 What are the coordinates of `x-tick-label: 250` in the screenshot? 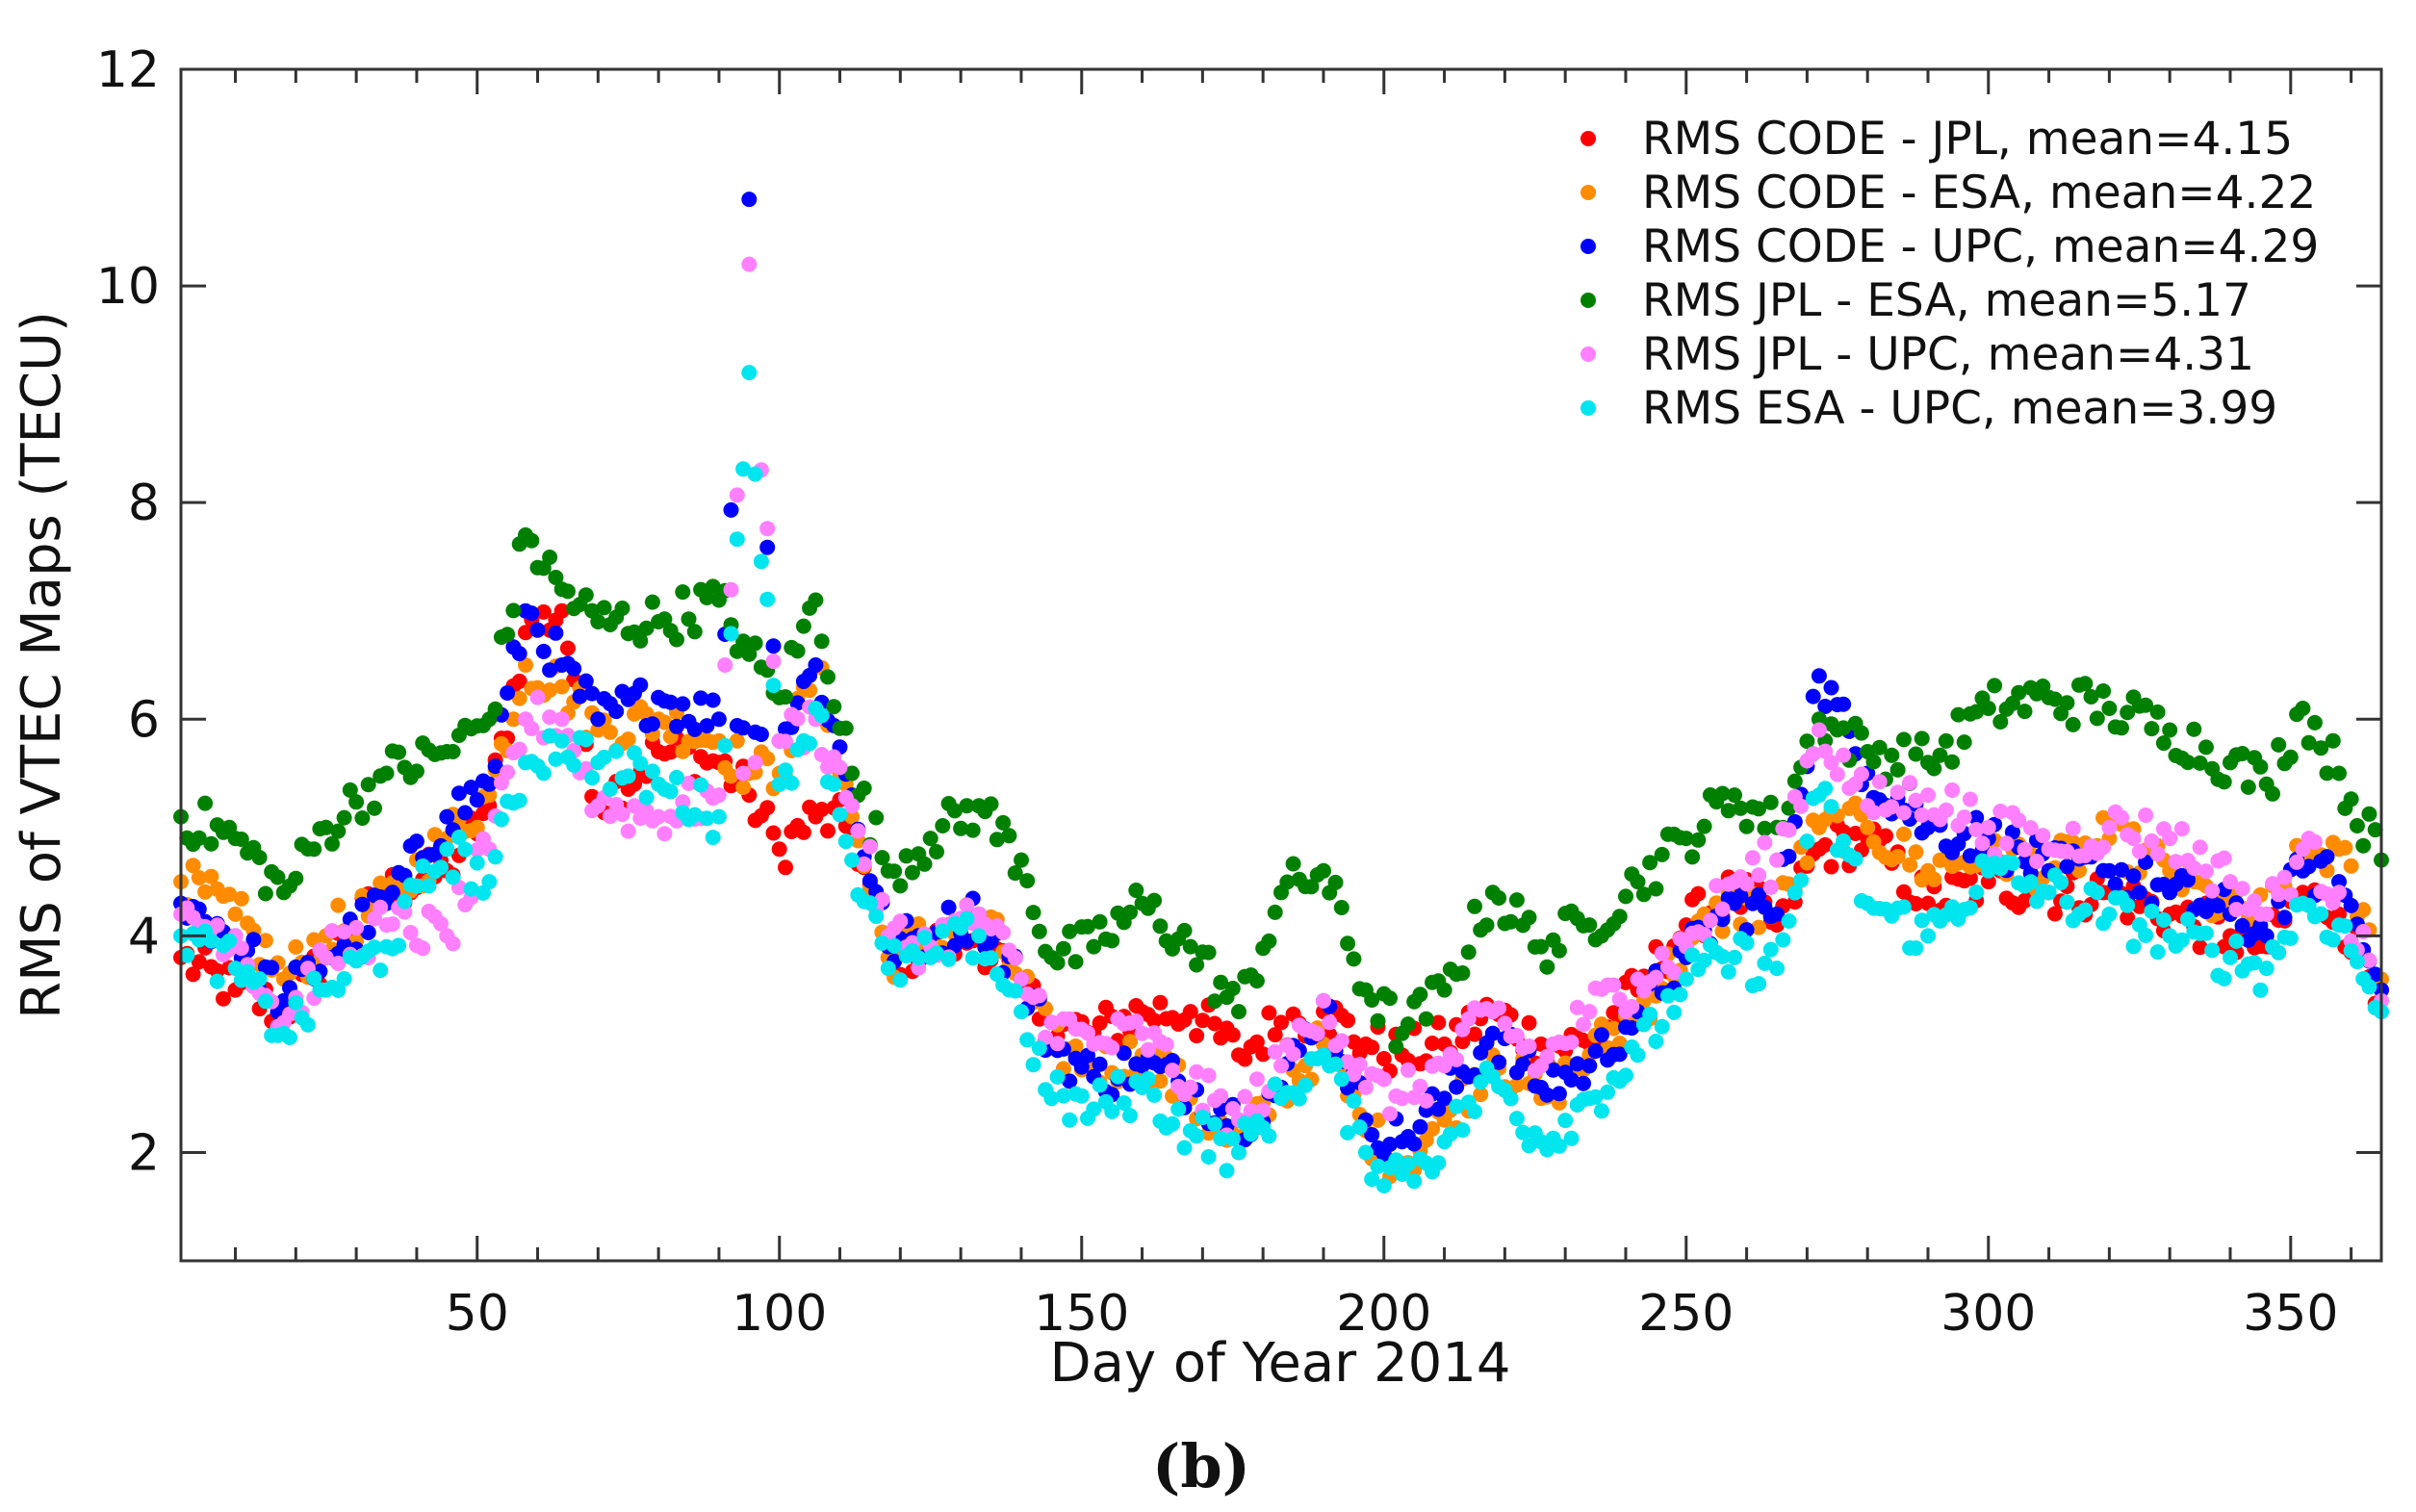 It's located at (1686, 1314).